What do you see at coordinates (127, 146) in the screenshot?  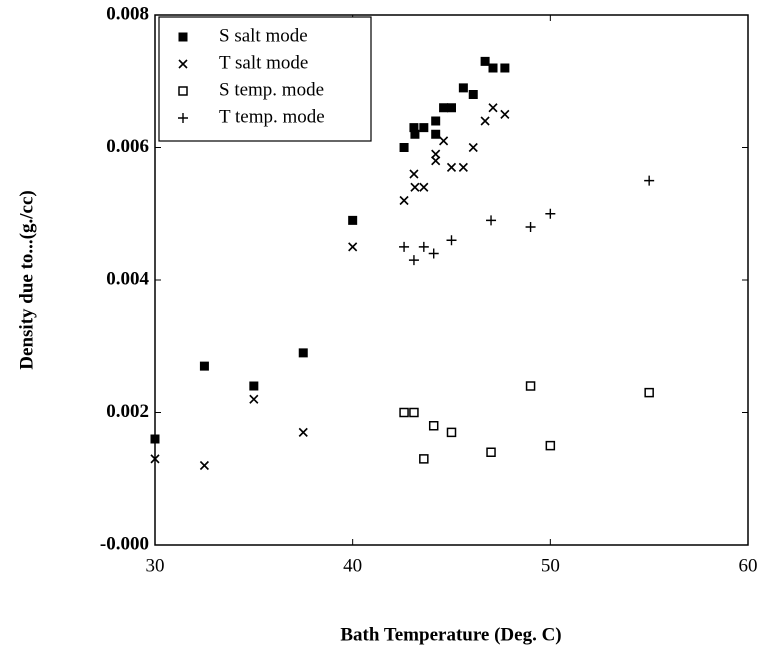 I see `y-tick-label: 0.006` at bounding box center [127, 146].